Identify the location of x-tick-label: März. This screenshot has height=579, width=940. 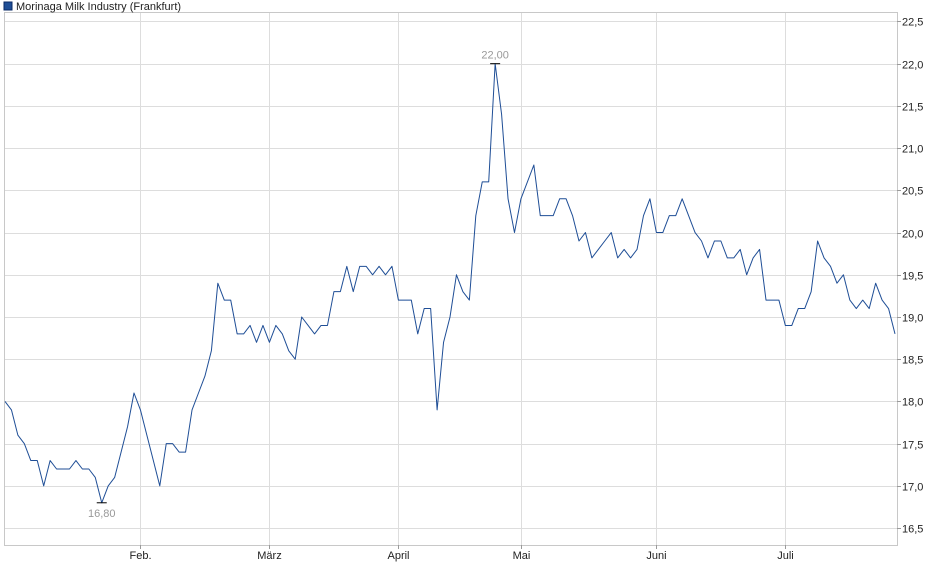
(269, 556).